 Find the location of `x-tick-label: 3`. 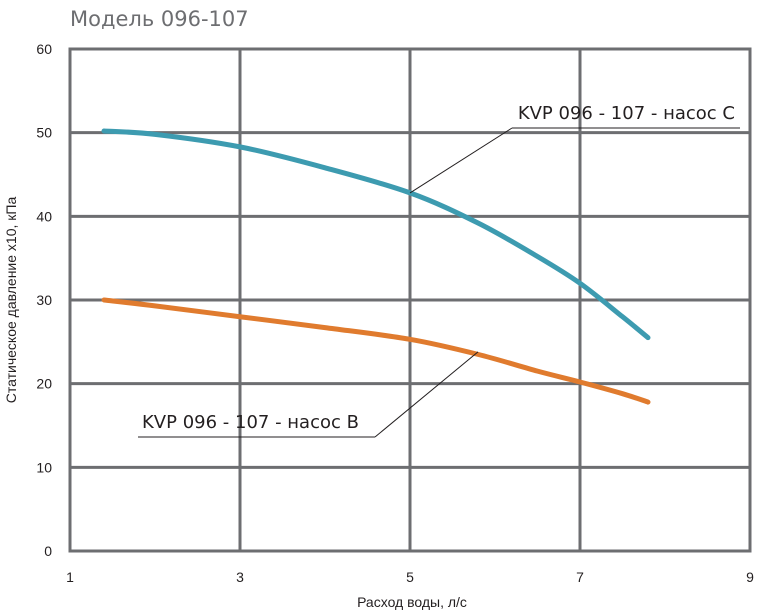

x-tick-label: 3 is located at coordinates (240, 577).